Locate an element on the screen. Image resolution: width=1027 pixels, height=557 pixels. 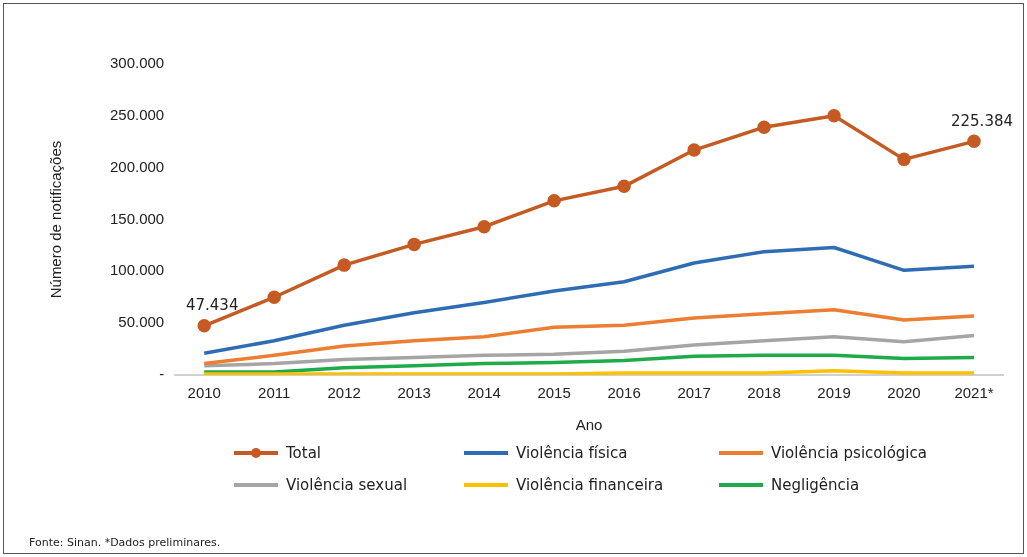
legend-label: Violência física is located at coordinates (572, 453).